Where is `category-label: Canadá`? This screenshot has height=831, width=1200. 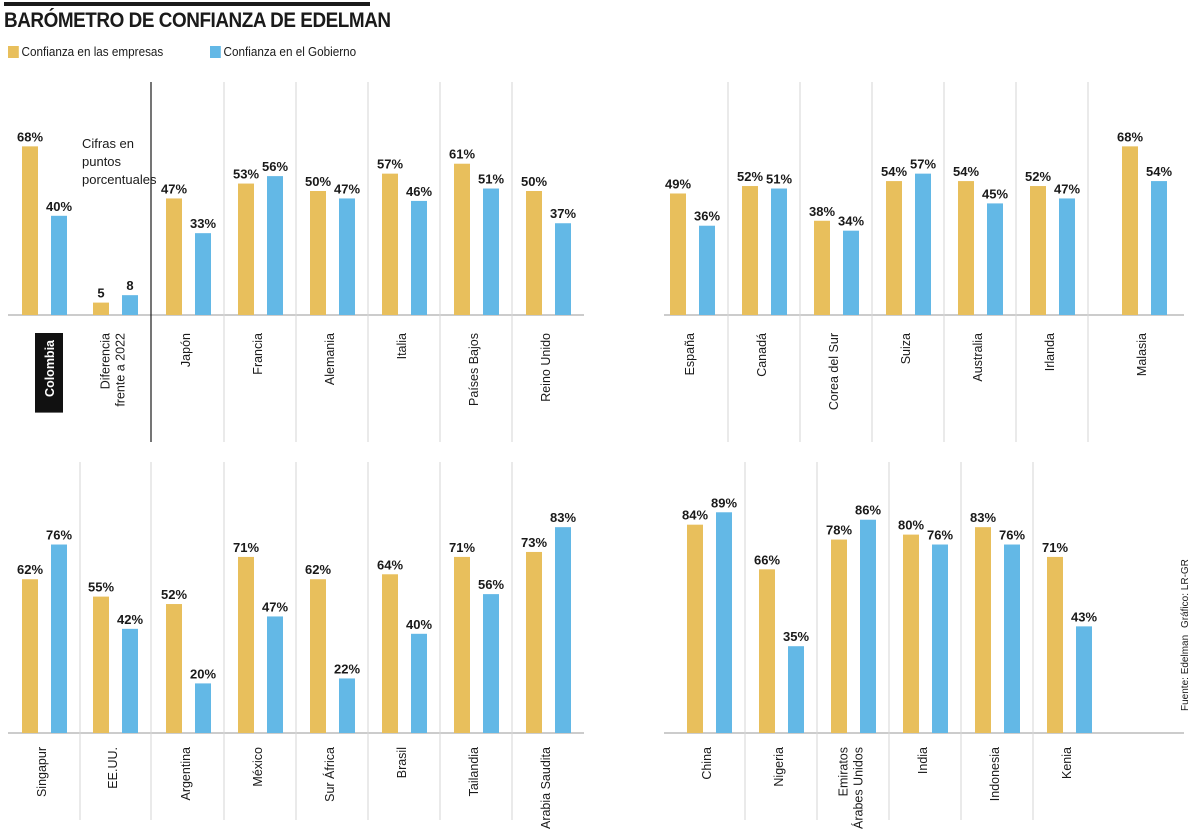 category-label: Canadá is located at coordinates (762, 355).